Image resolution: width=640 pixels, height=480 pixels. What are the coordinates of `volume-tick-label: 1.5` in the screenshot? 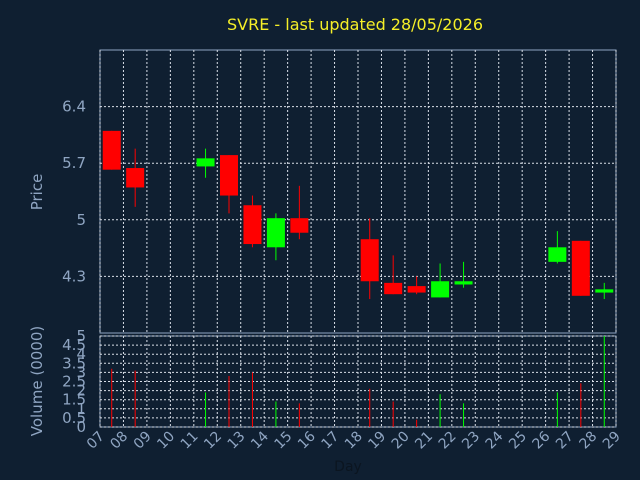 It's located at (74, 400).